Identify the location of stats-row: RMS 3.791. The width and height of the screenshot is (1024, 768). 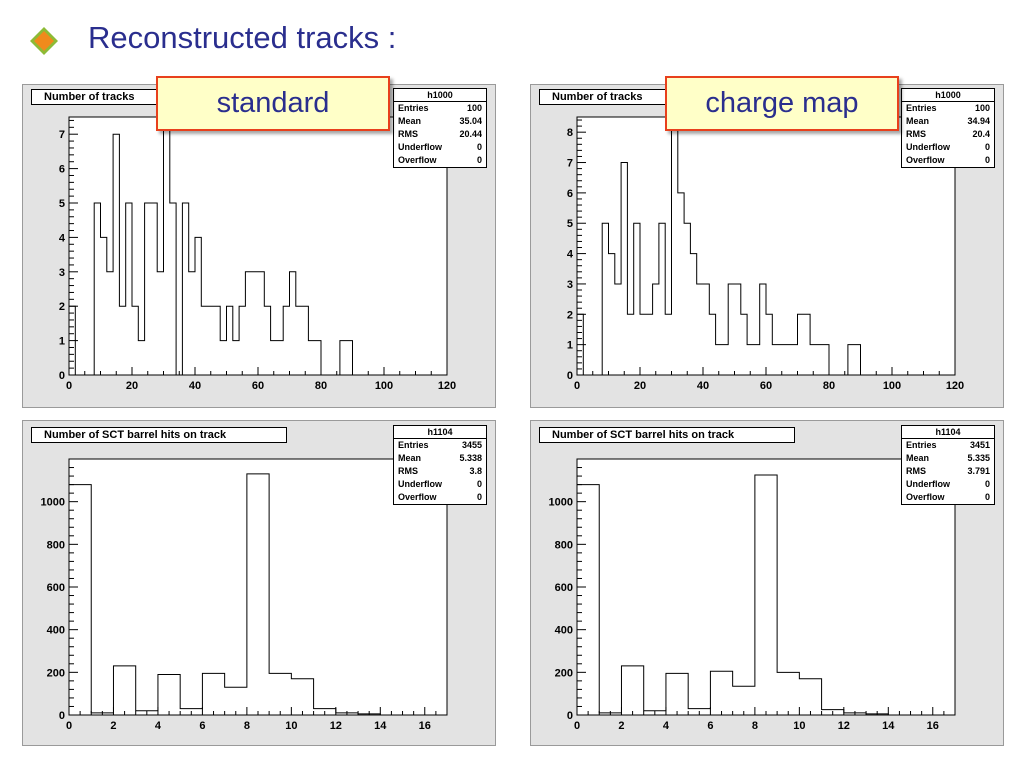
(948, 471).